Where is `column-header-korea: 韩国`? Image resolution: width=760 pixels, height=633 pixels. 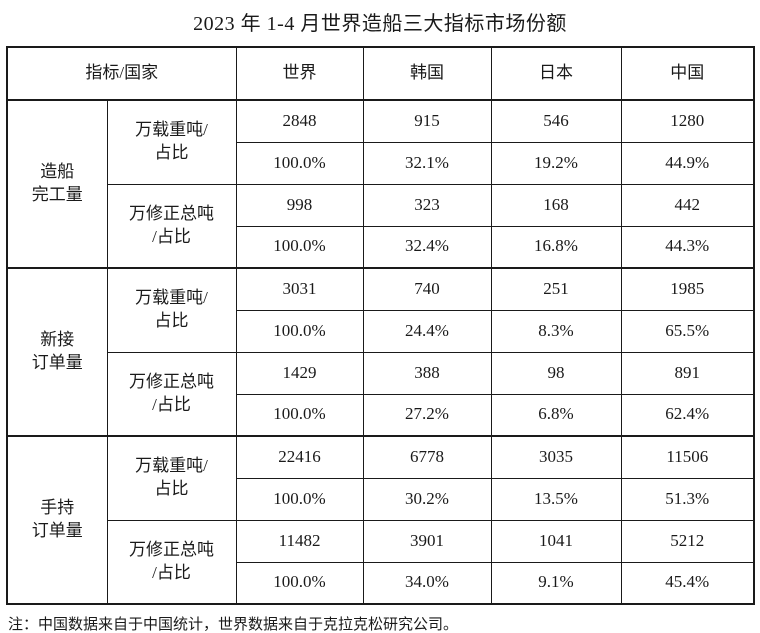 column-header-korea: 韩国 is located at coordinates (427, 73).